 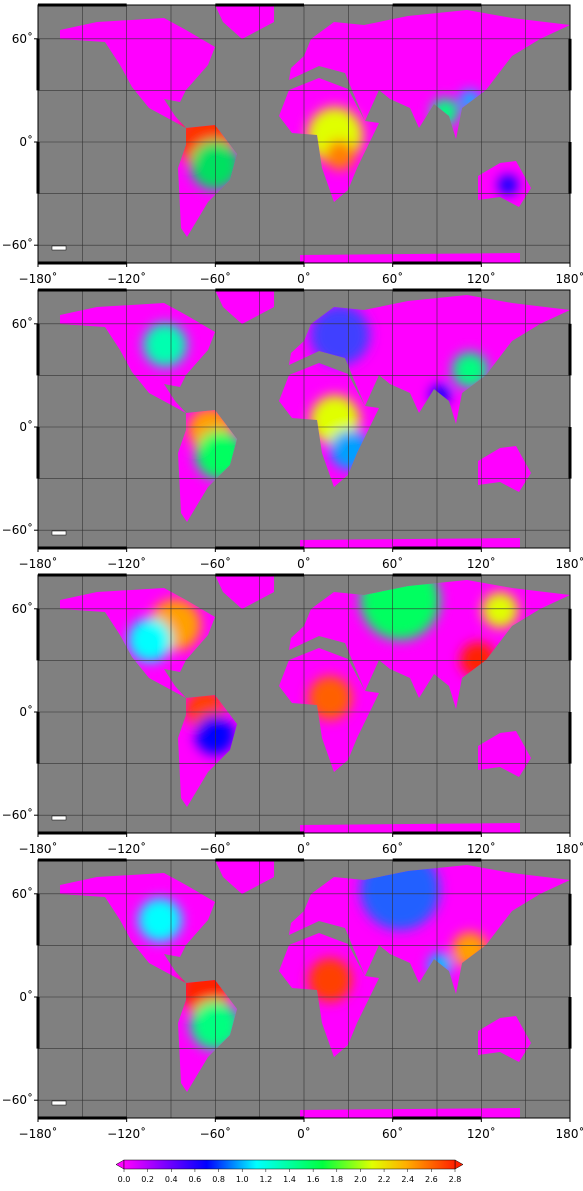 What do you see at coordinates (195, 1179) in the screenshot?
I see `colorbar-tick-label: 0.6` at bounding box center [195, 1179].